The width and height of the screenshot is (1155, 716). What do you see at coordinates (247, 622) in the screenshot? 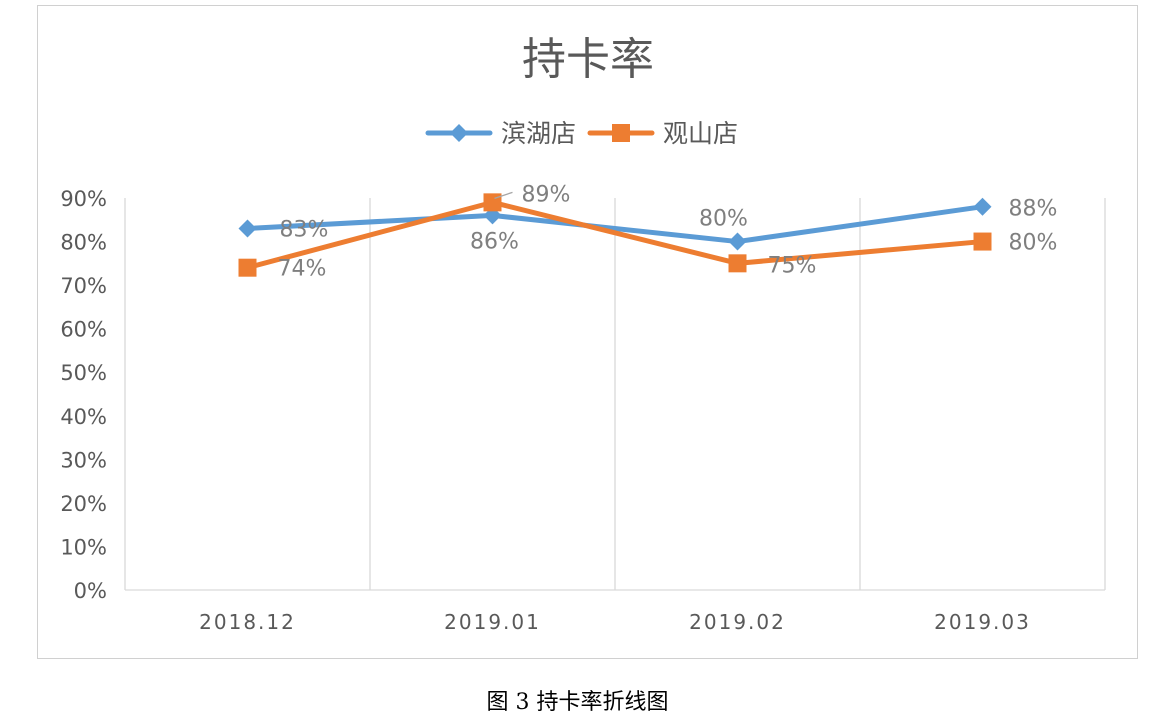
I see `x-tick-label: 2018.12` at bounding box center [247, 622].